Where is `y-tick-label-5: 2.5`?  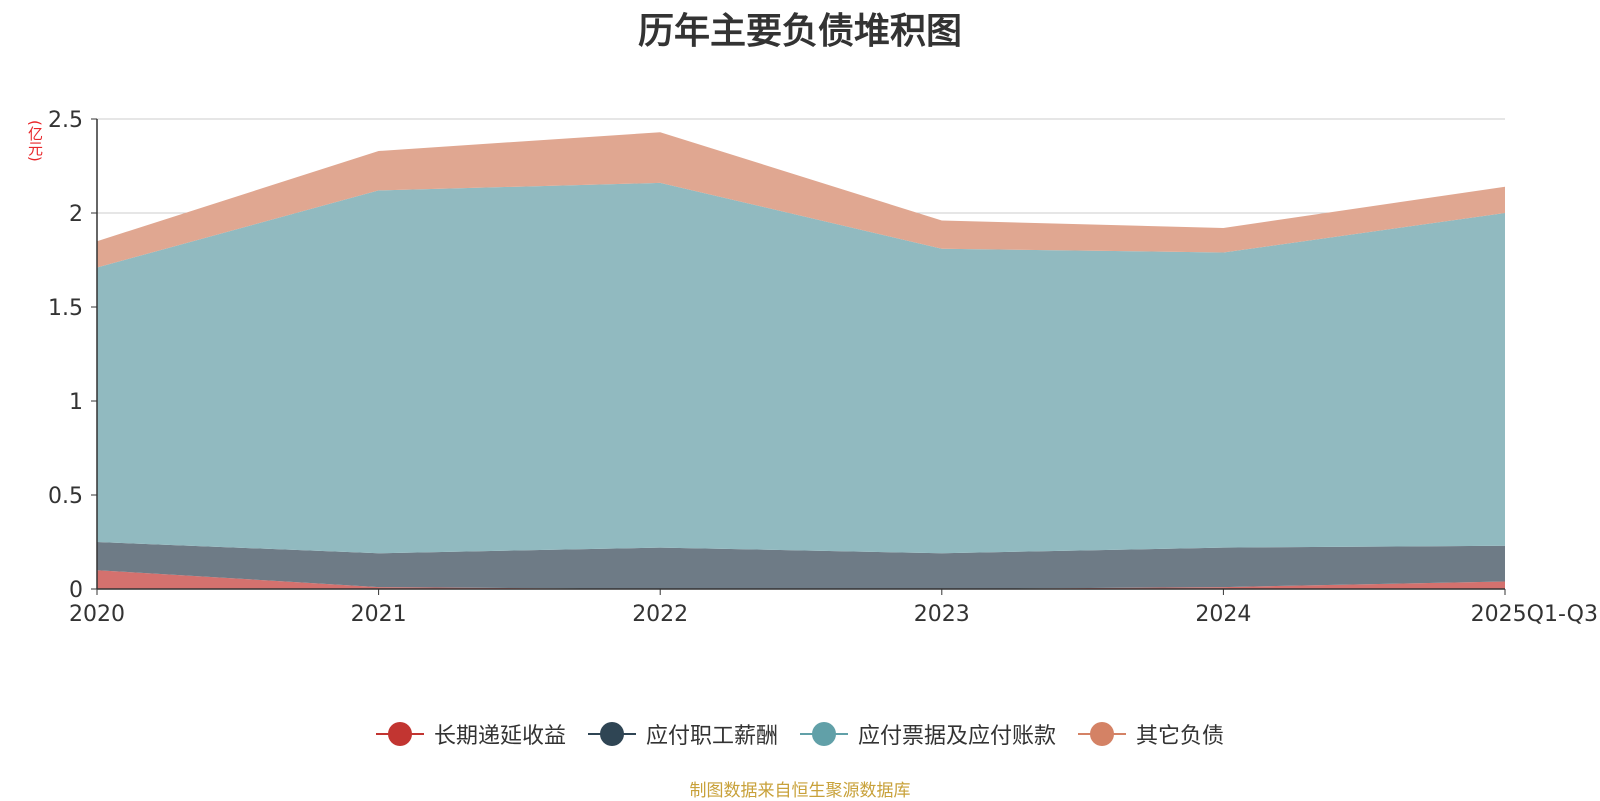 y-tick-label-5: 2.5 is located at coordinates (65, 120).